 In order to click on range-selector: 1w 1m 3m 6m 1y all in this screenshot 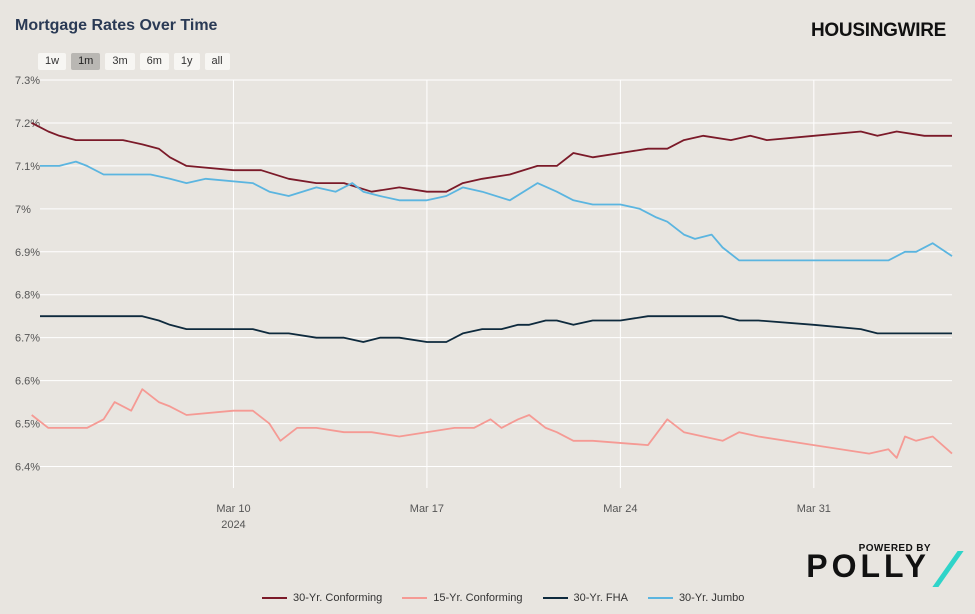, I will do `click(134, 61)`.